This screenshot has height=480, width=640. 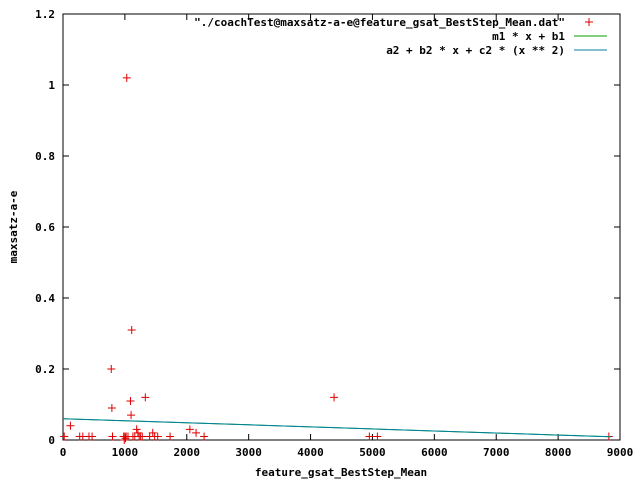 What do you see at coordinates (589, 22) in the screenshot?
I see `legend-marker` at bounding box center [589, 22].